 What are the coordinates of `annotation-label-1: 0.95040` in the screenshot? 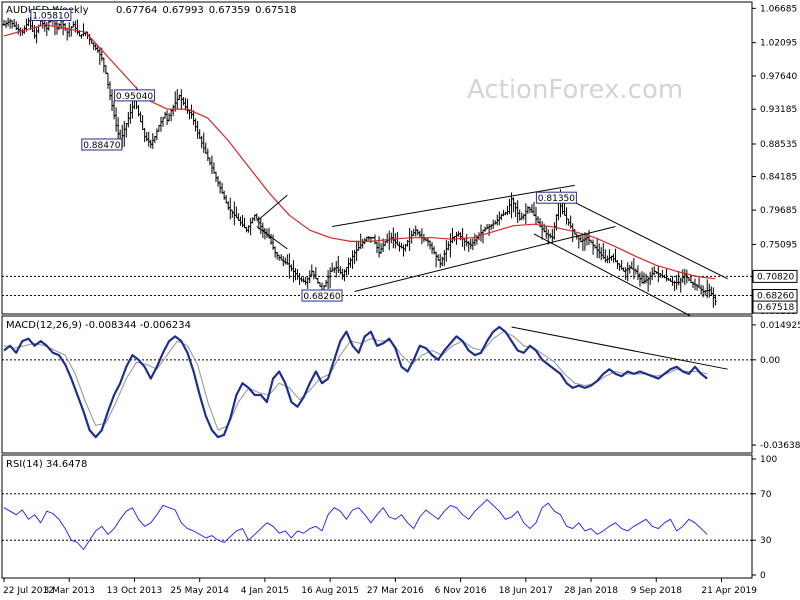 It's located at (134, 97).